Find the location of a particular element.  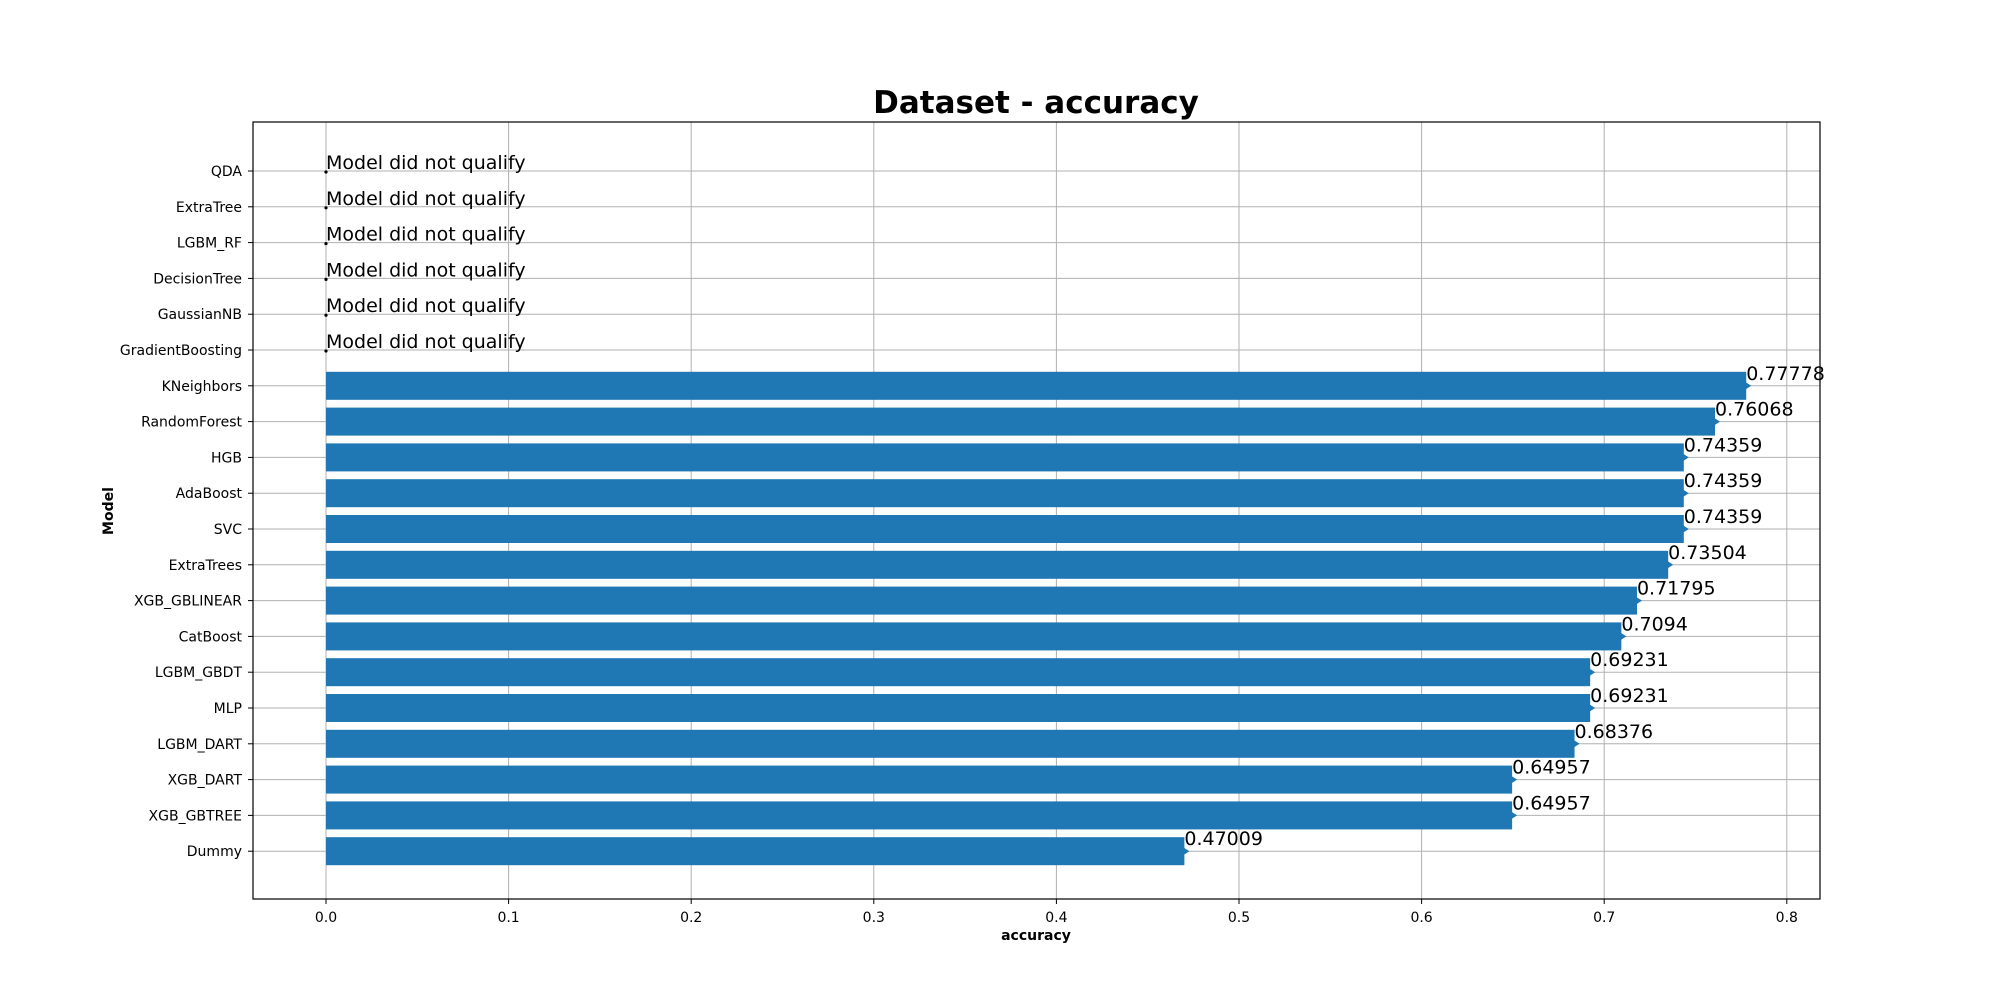

y-tick-label: GaussianNB is located at coordinates (200, 315).